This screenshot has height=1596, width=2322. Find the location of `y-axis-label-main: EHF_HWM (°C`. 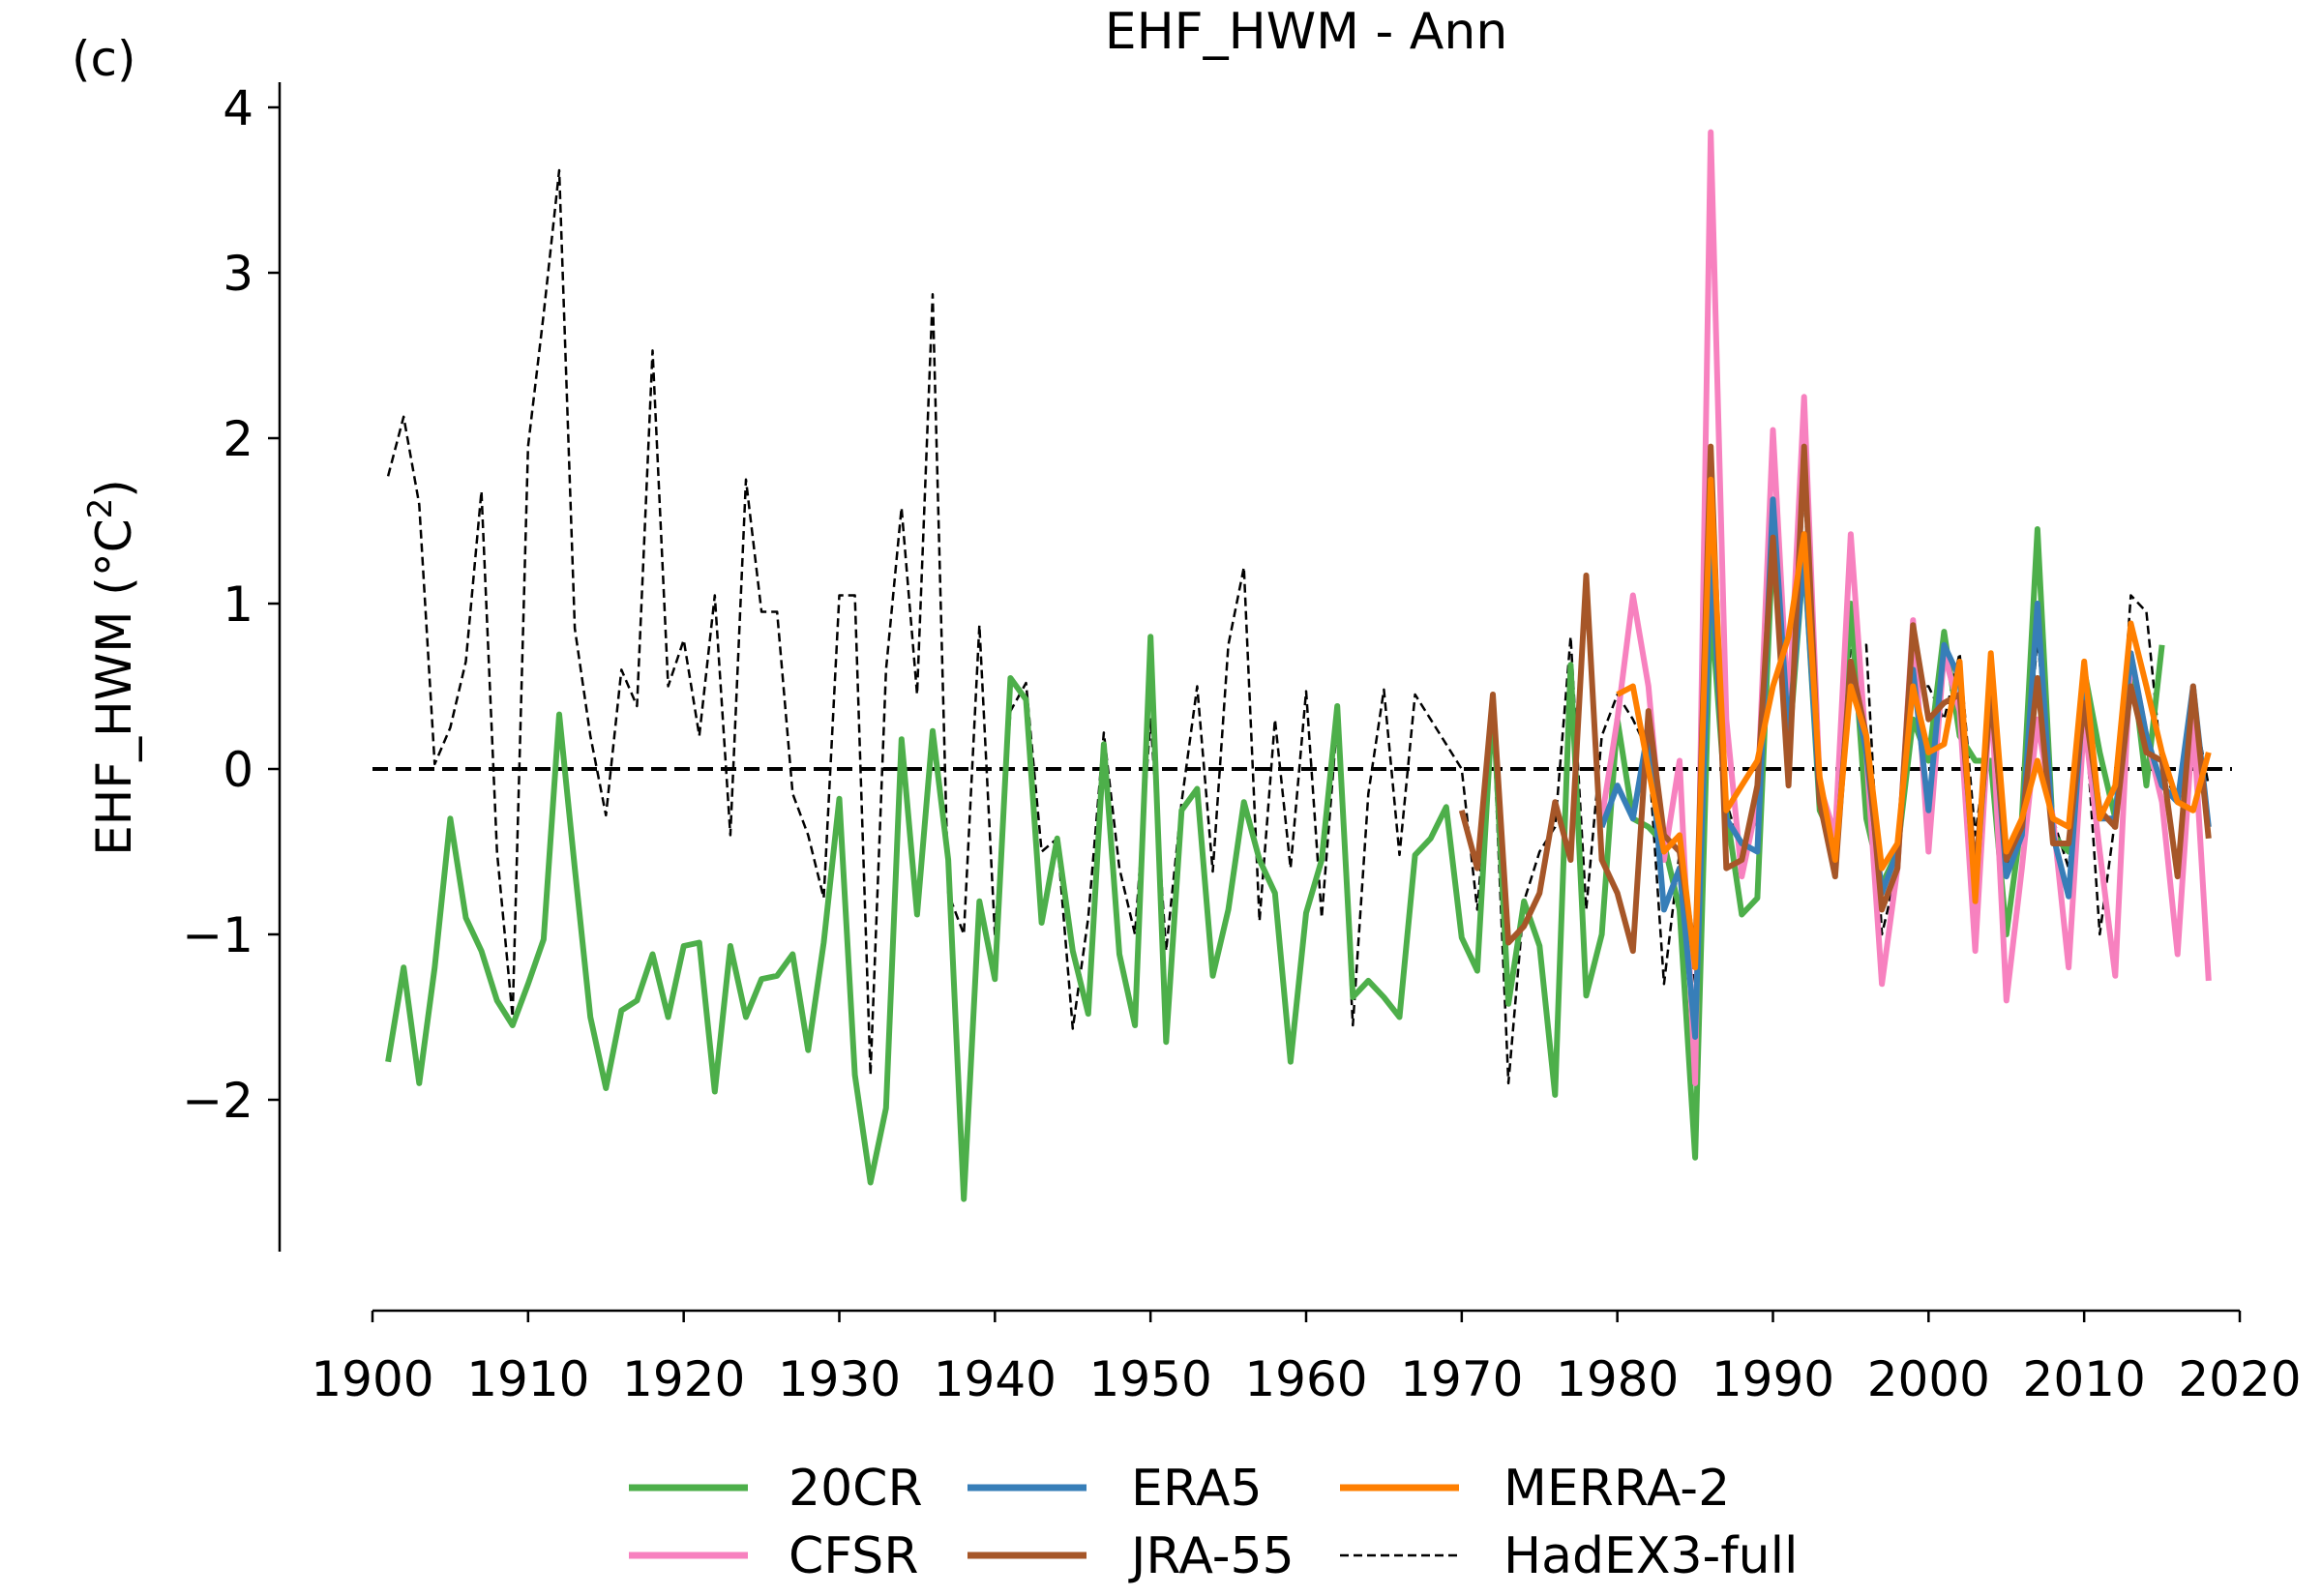

y-axis-label-main: EHF_HWM (°C is located at coordinates (114, 686).